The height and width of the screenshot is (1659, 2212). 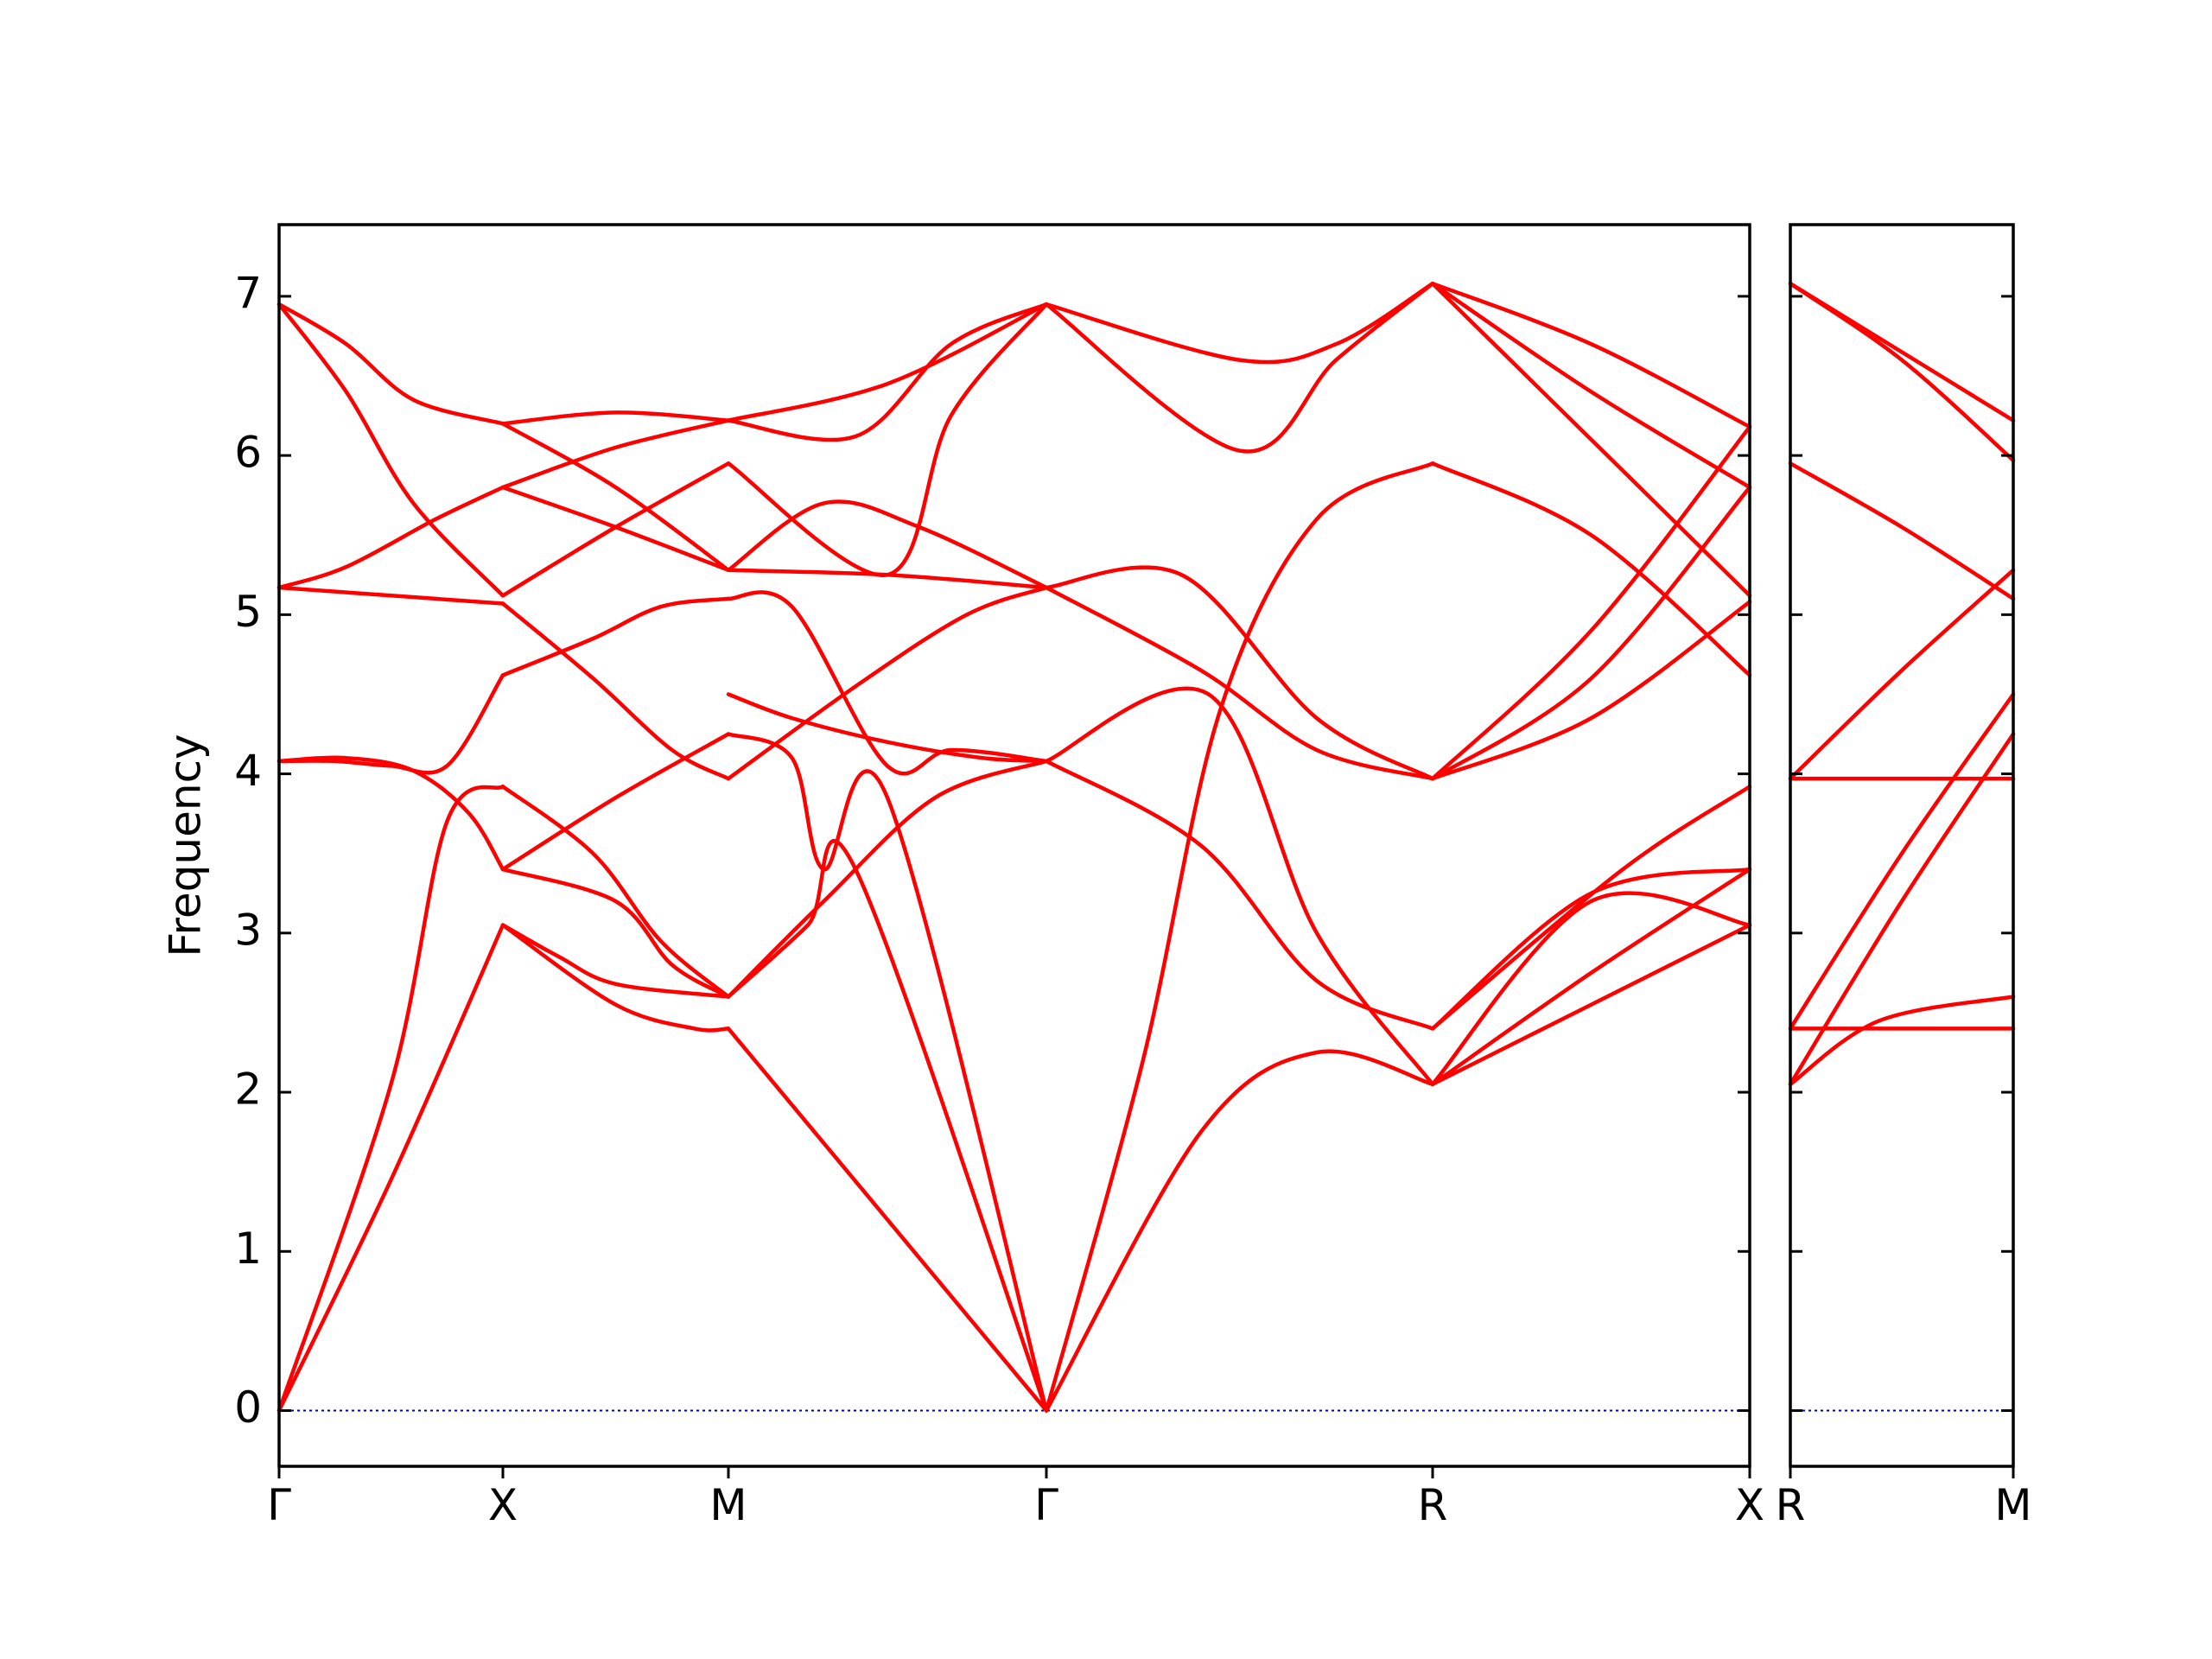 I want to click on panel-frame, so click(x=1902, y=845).